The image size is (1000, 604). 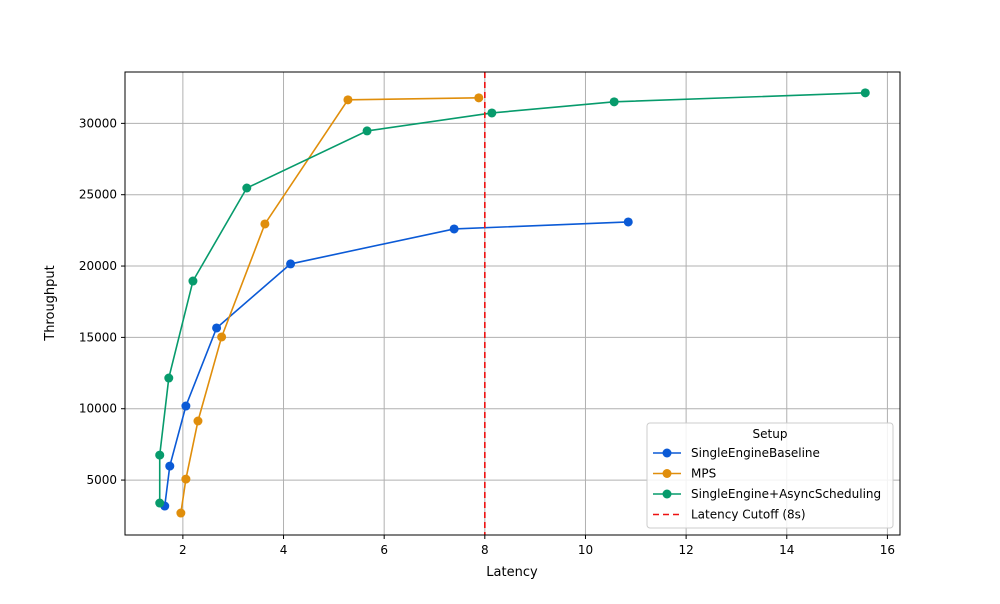 What do you see at coordinates (384, 550) in the screenshot?
I see `x-tick-label: 6` at bounding box center [384, 550].